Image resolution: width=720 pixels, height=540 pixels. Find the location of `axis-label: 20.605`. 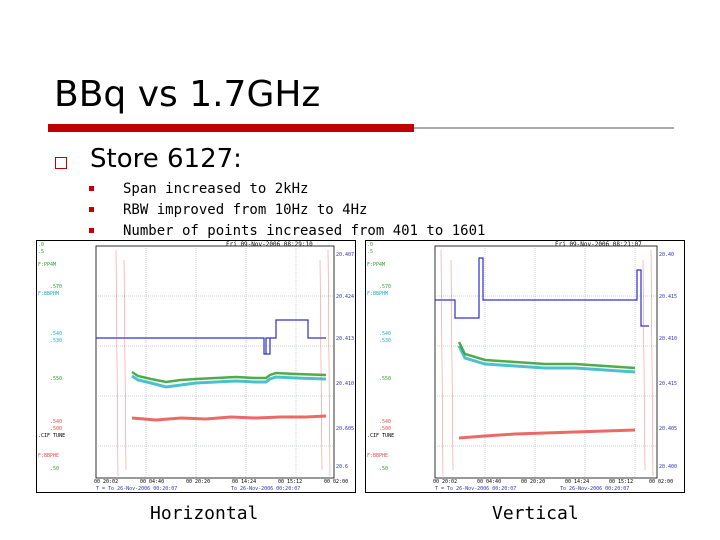

axis-label: 20.605 is located at coordinates (345, 429).